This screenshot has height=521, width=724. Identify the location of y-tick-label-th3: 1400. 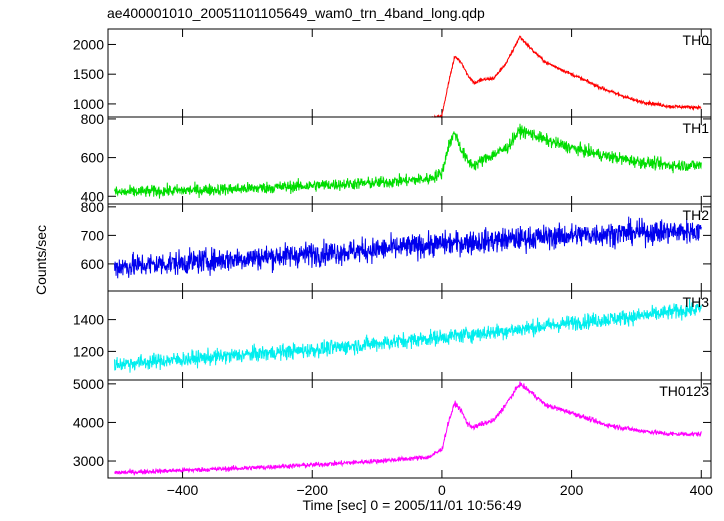
(88, 320).